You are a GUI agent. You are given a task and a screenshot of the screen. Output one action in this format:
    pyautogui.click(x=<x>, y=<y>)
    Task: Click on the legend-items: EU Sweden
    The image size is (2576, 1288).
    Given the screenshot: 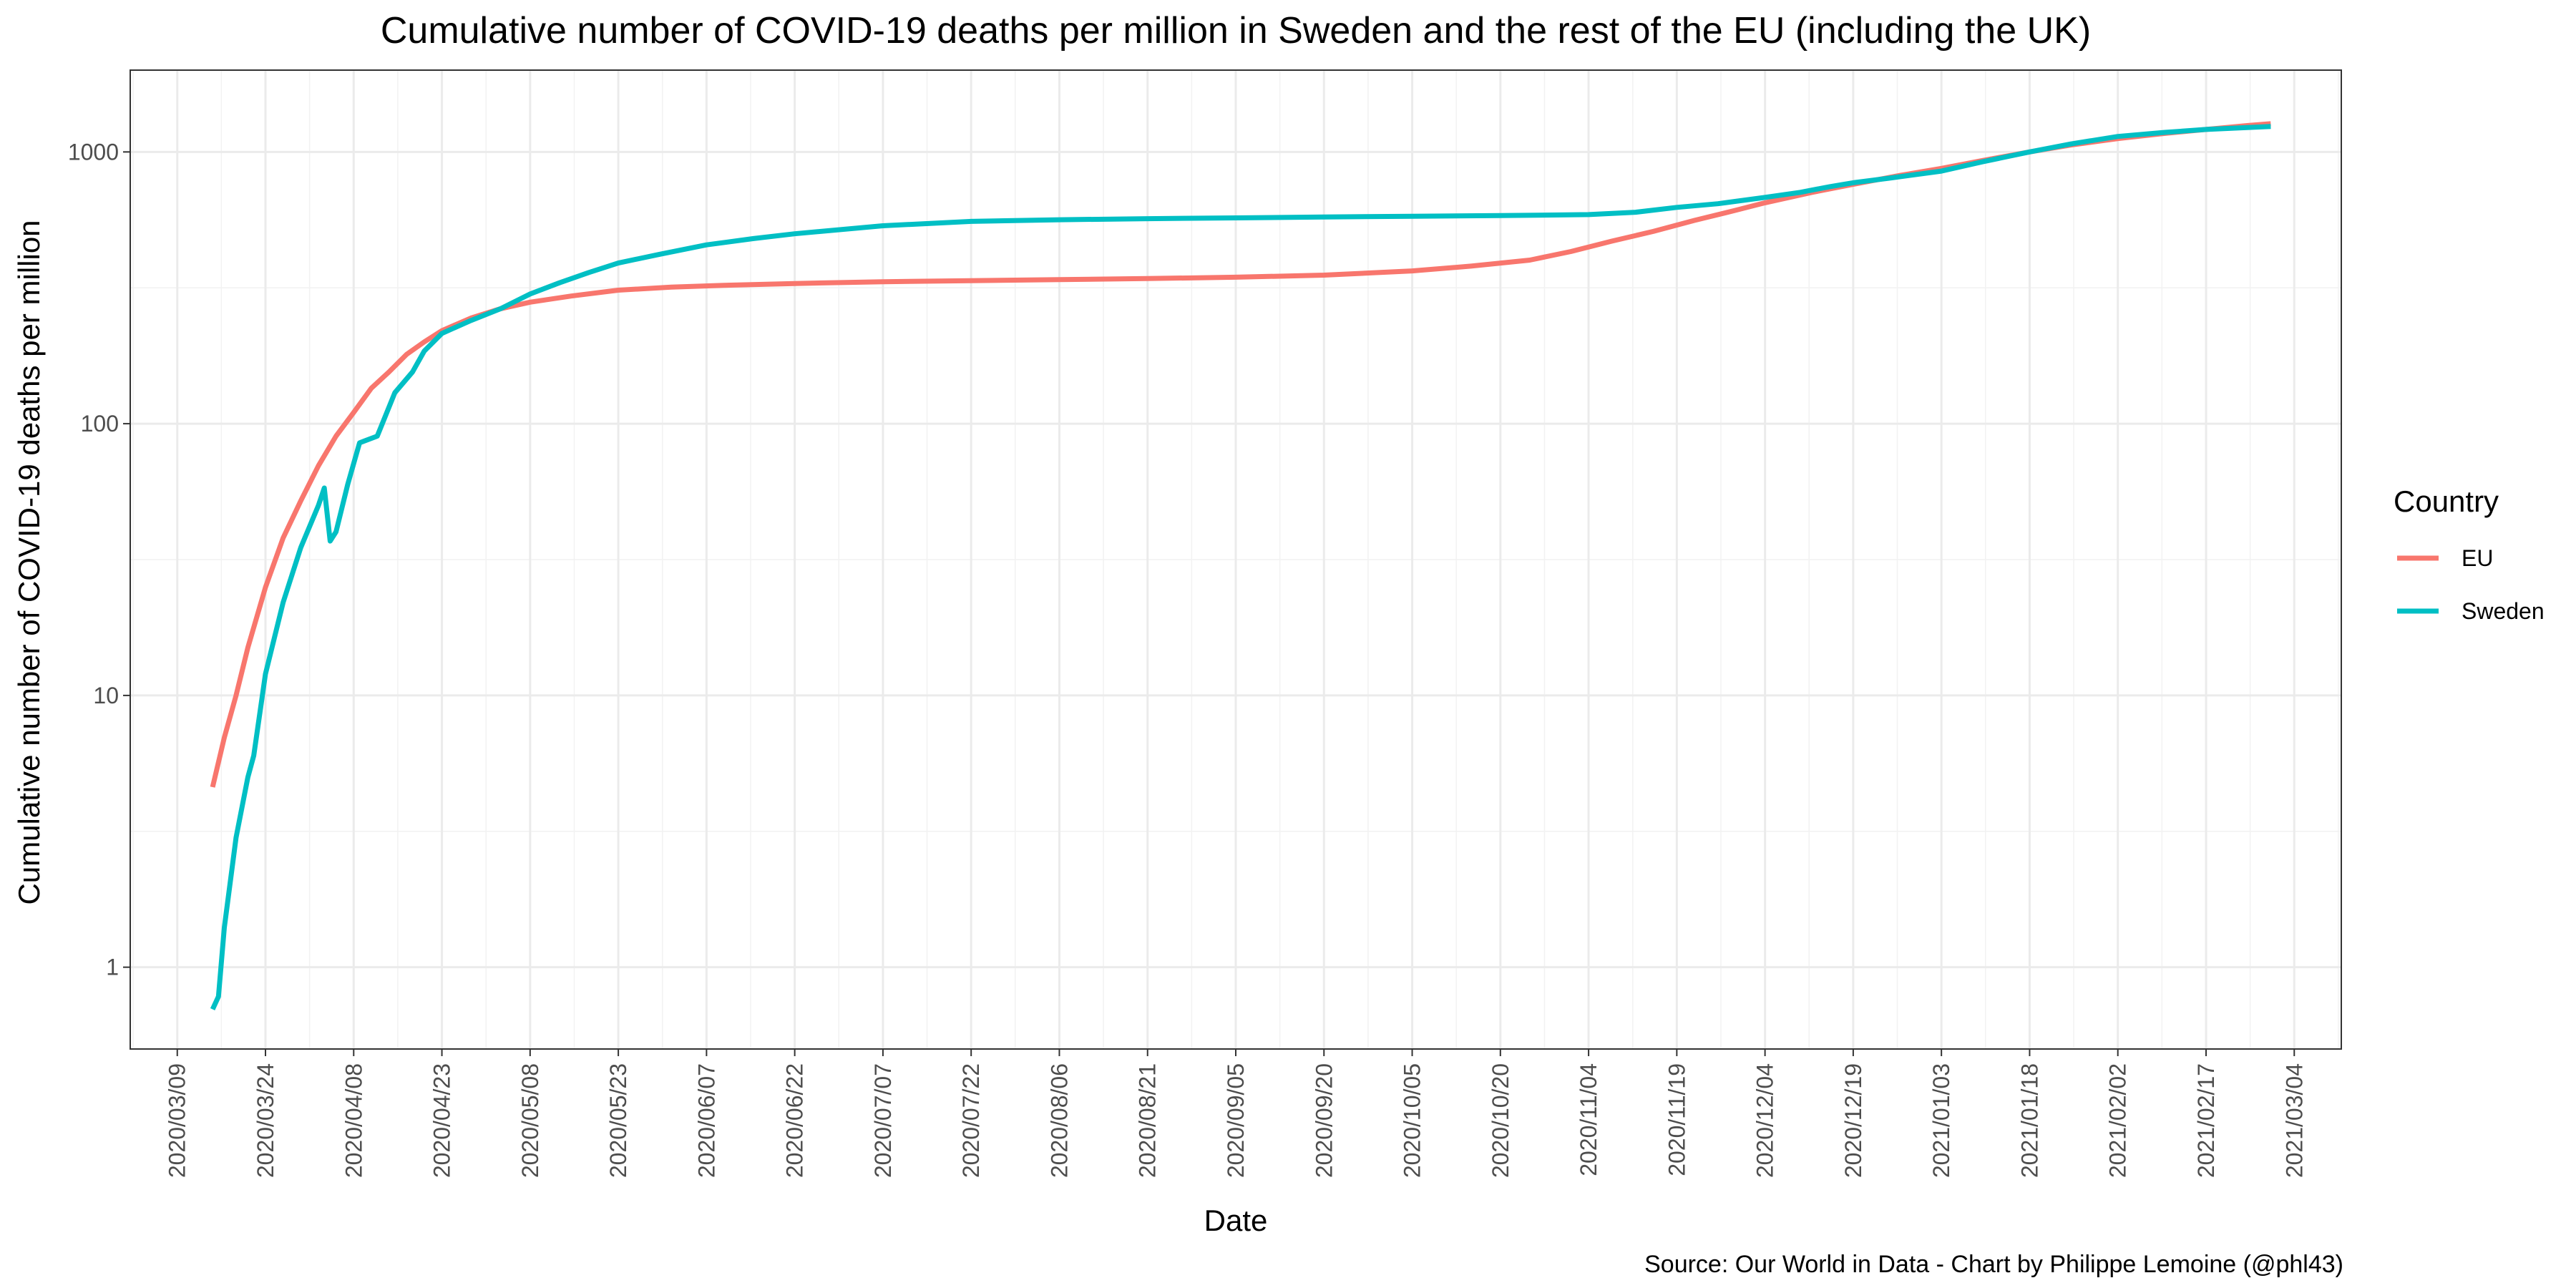 What is the action you would take?
    pyautogui.click(x=2471, y=584)
    